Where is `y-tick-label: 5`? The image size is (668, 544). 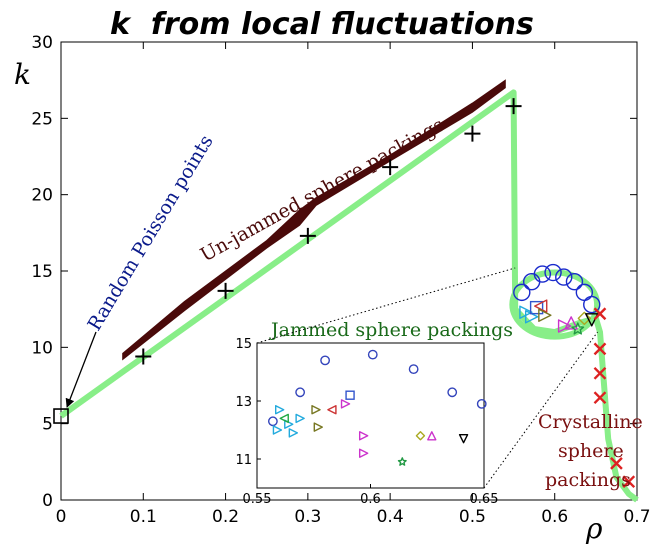 y-tick-label: 5 is located at coordinates (47, 425).